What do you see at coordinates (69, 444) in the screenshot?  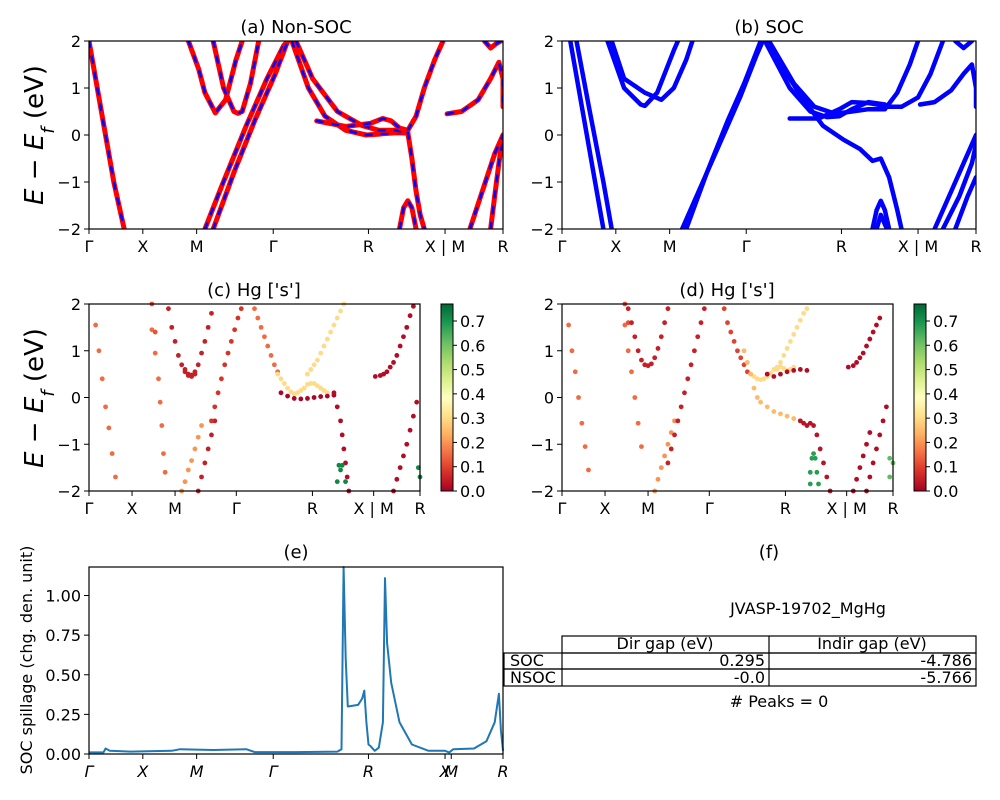 I see `c-ytick-label: −1` at bounding box center [69, 444].